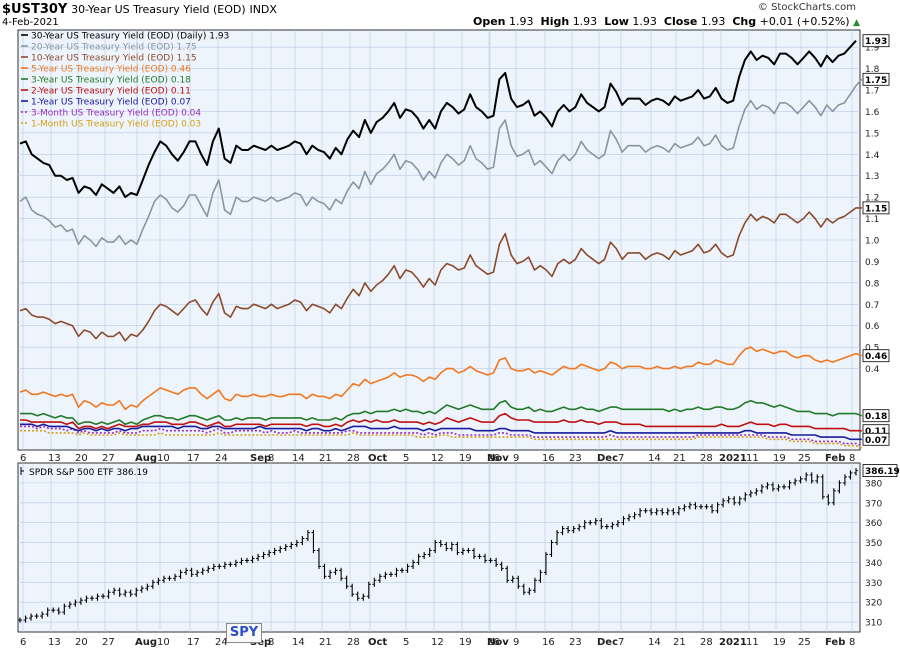  What do you see at coordinates (872, 284) in the screenshot?
I see `y-tick-label: 0.8` at bounding box center [872, 284].